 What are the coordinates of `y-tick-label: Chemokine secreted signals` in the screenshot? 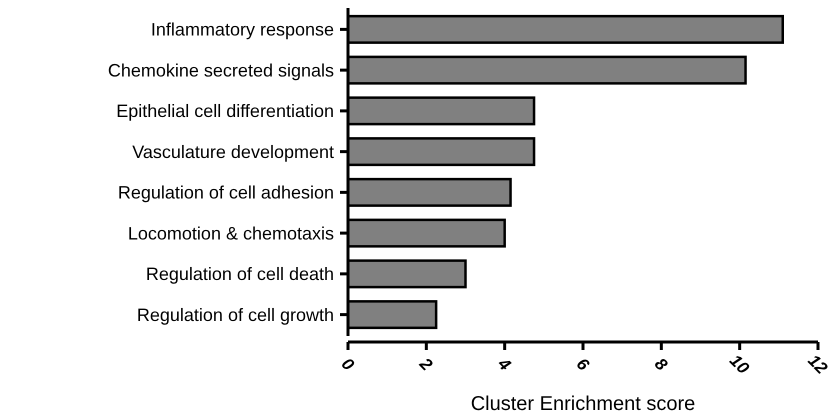 It's located at (221, 70).